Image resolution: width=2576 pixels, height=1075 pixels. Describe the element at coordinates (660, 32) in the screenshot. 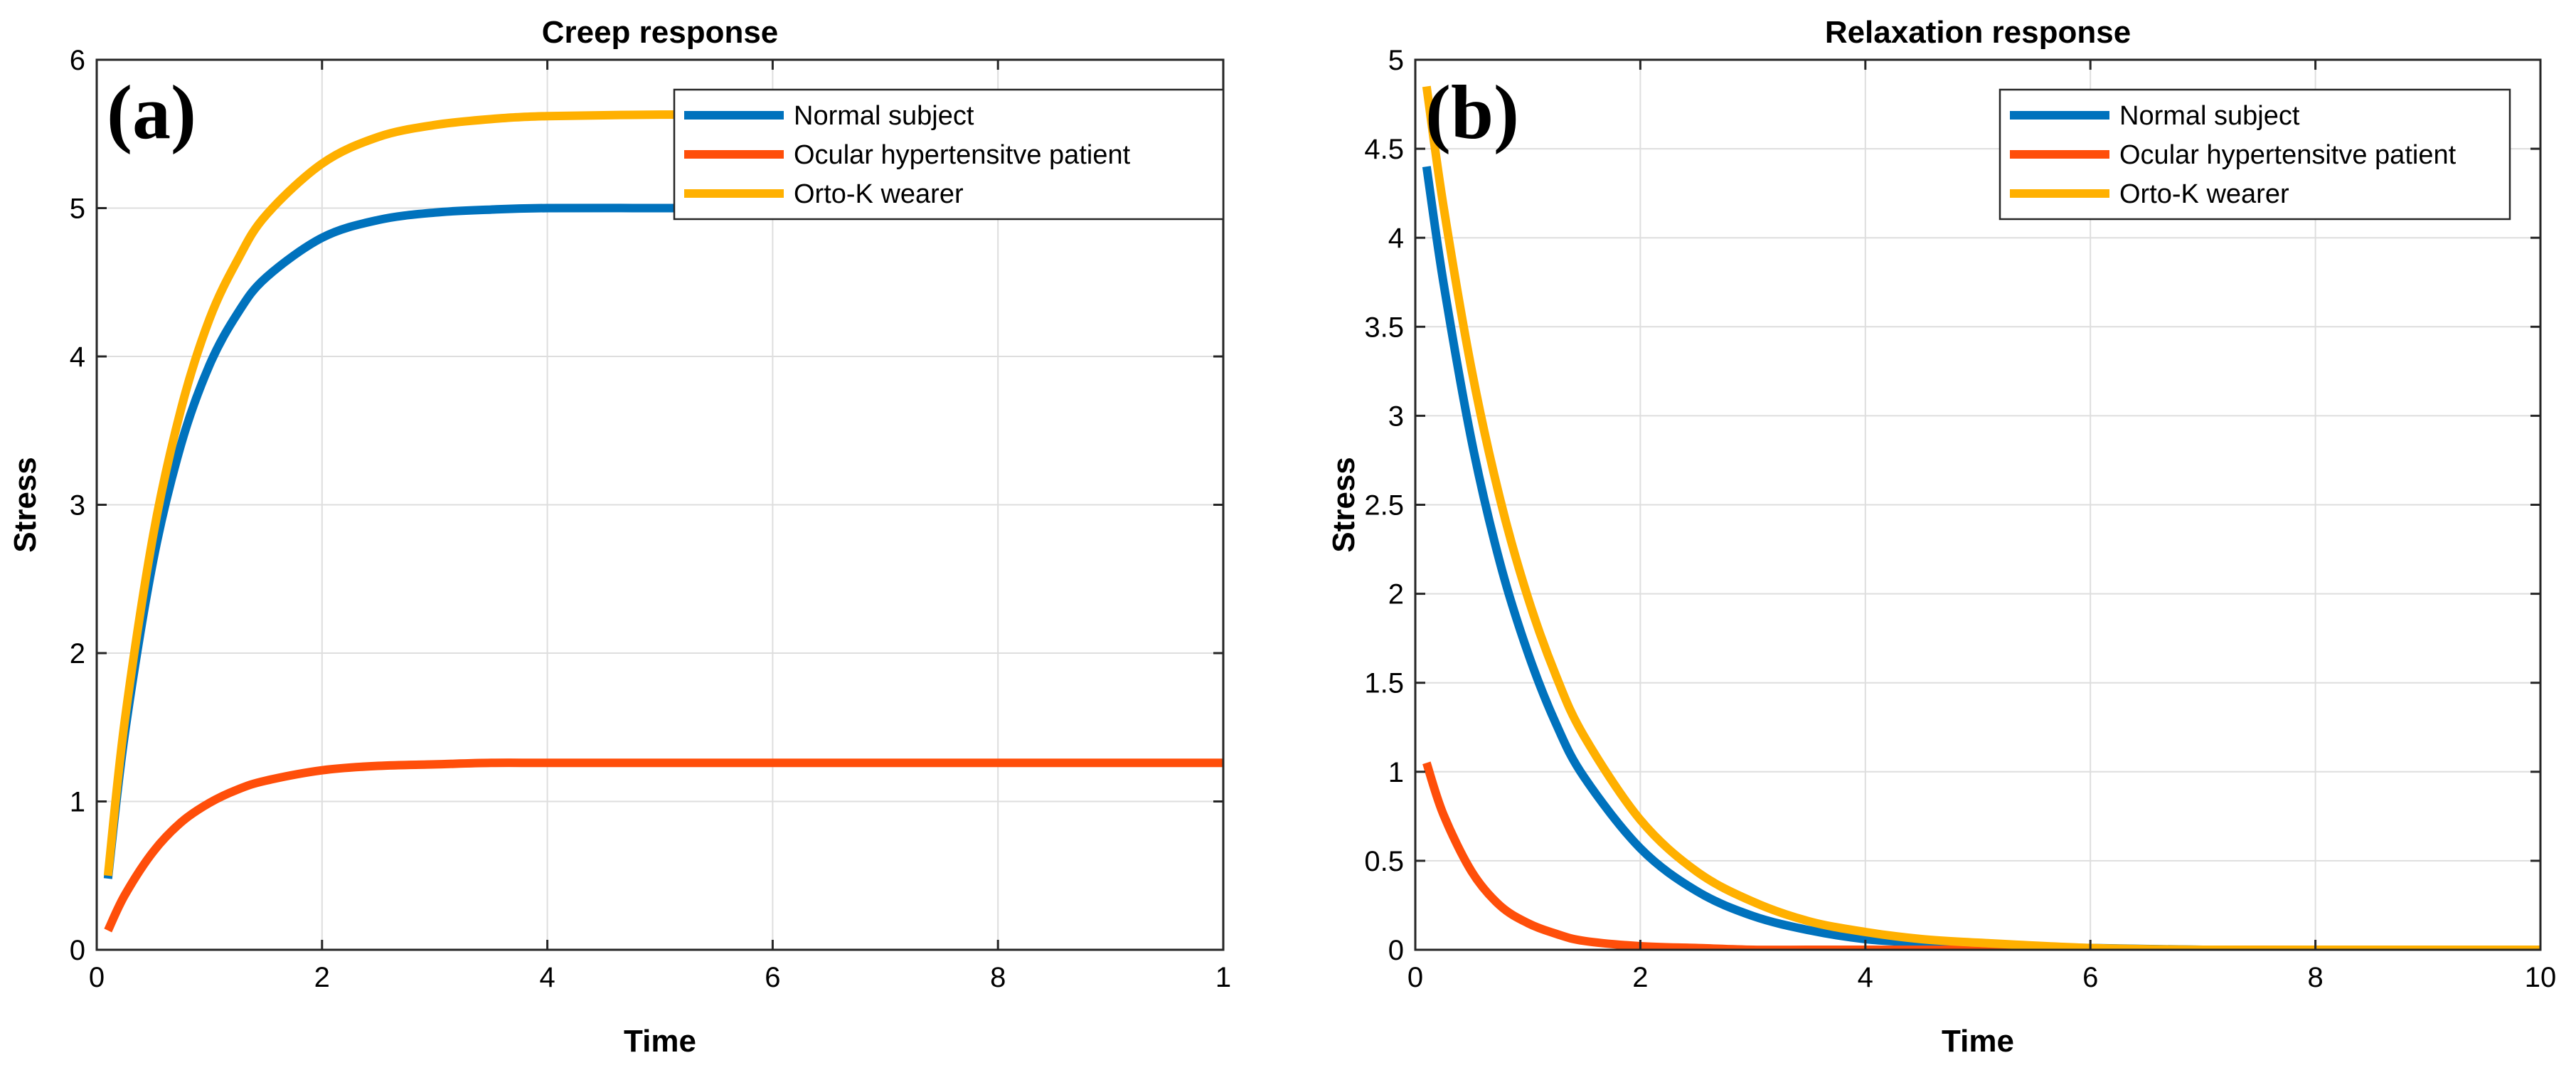

I see `chart-title: Creep response` at that location.